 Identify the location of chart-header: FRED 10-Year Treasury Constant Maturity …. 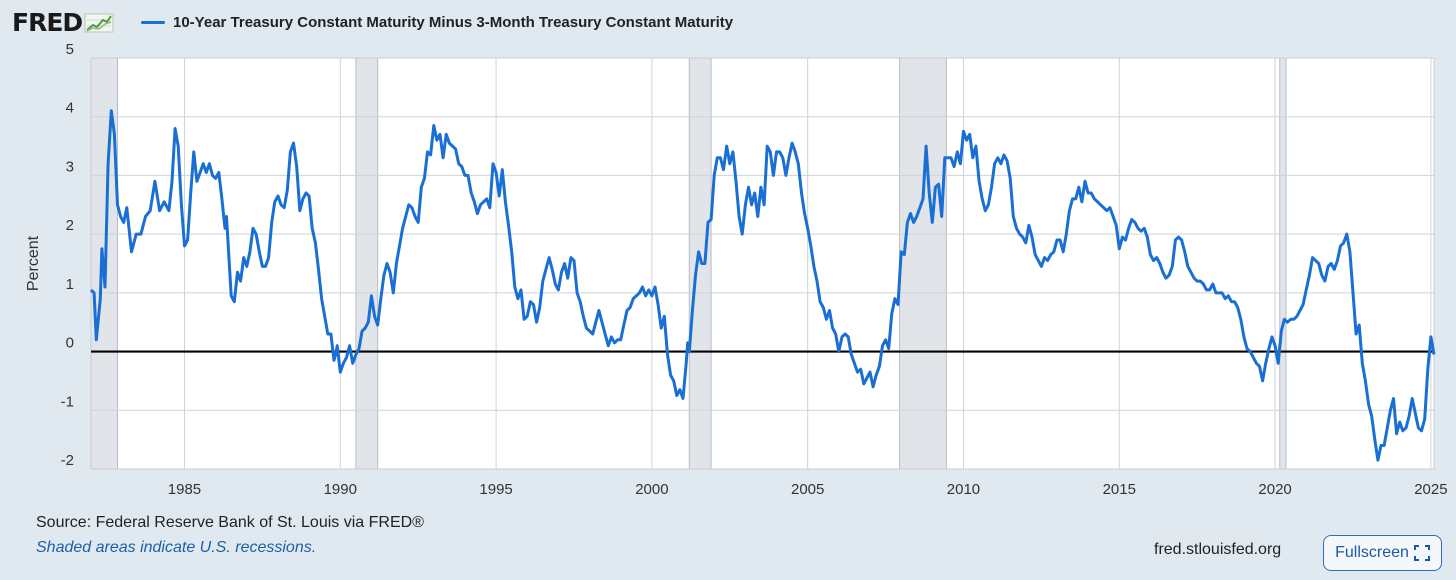
(728, 25).